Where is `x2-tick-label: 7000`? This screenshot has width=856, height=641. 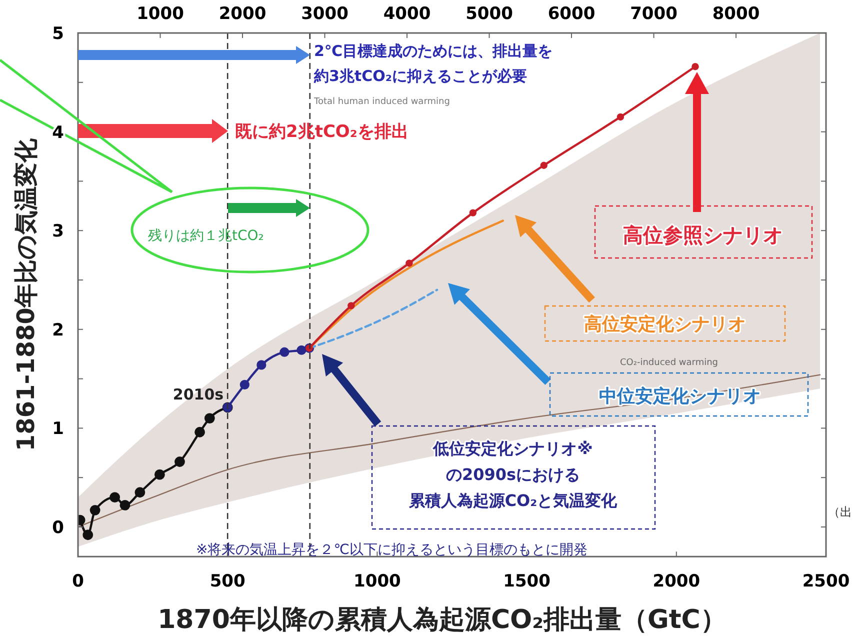
x2-tick-label: 7000 is located at coordinates (654, 14).